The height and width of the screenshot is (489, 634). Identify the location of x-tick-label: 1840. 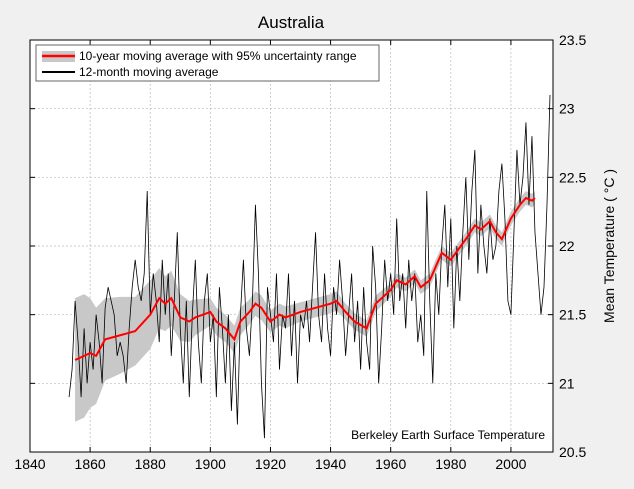
(29, 464).